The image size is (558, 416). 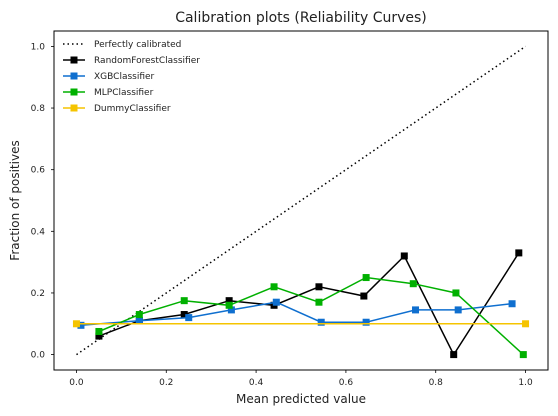 What do you see at coordinates (76, 383) in the screenshot?
I see `x-tick-label: 0.0` at bounding box center [76, 383].